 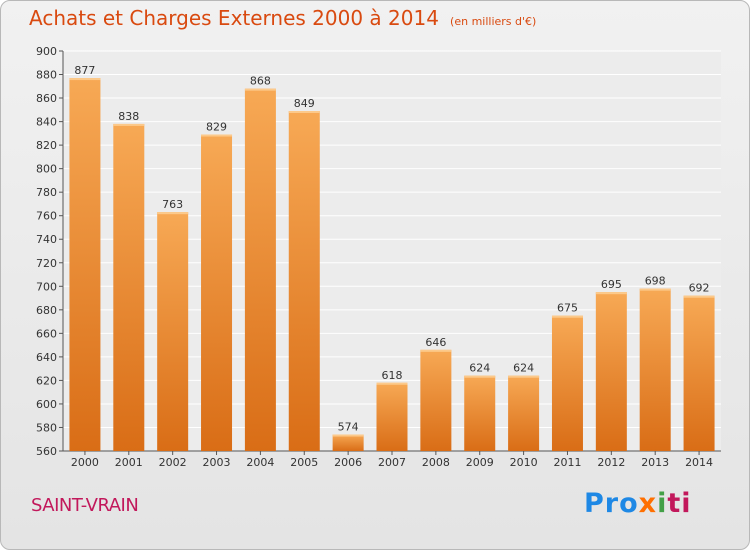 I want to click on commune-name: SAINT-VRAIN, so click(x=85, y=505).